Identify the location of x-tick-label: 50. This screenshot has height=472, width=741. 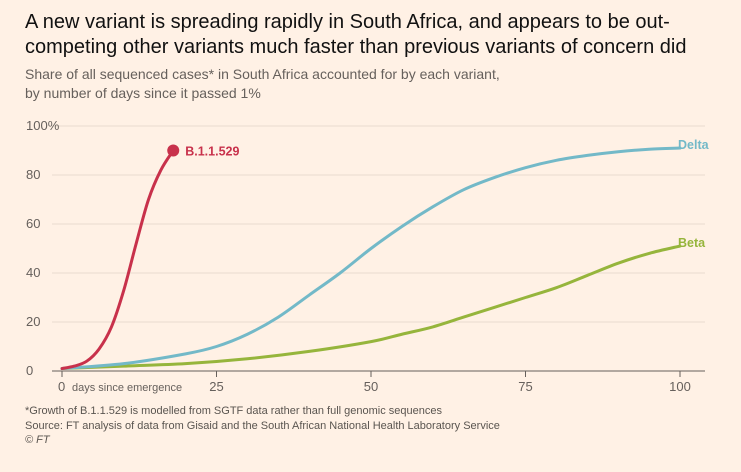
(371, 386).